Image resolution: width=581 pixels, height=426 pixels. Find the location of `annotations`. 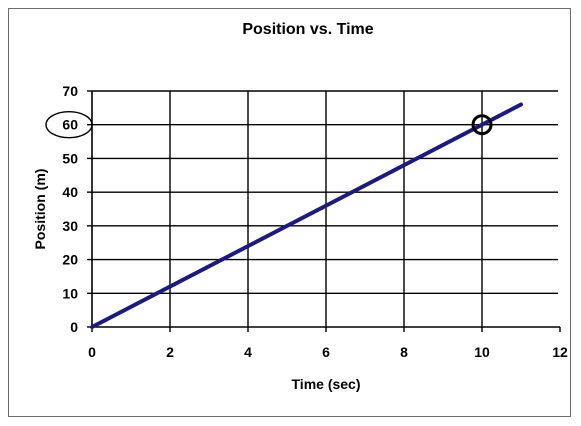

annotations is located at coordinates (269, 125).